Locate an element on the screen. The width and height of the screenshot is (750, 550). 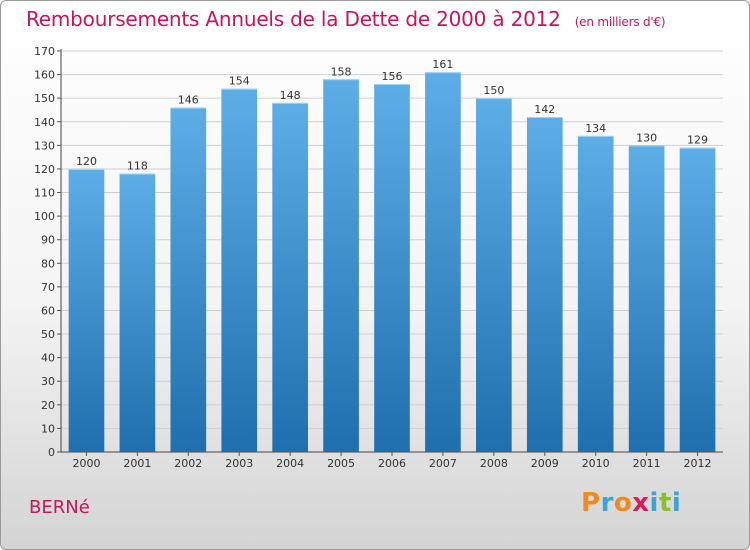
x-tick-label-2005: 2005 is located at coordinates (341, 463).